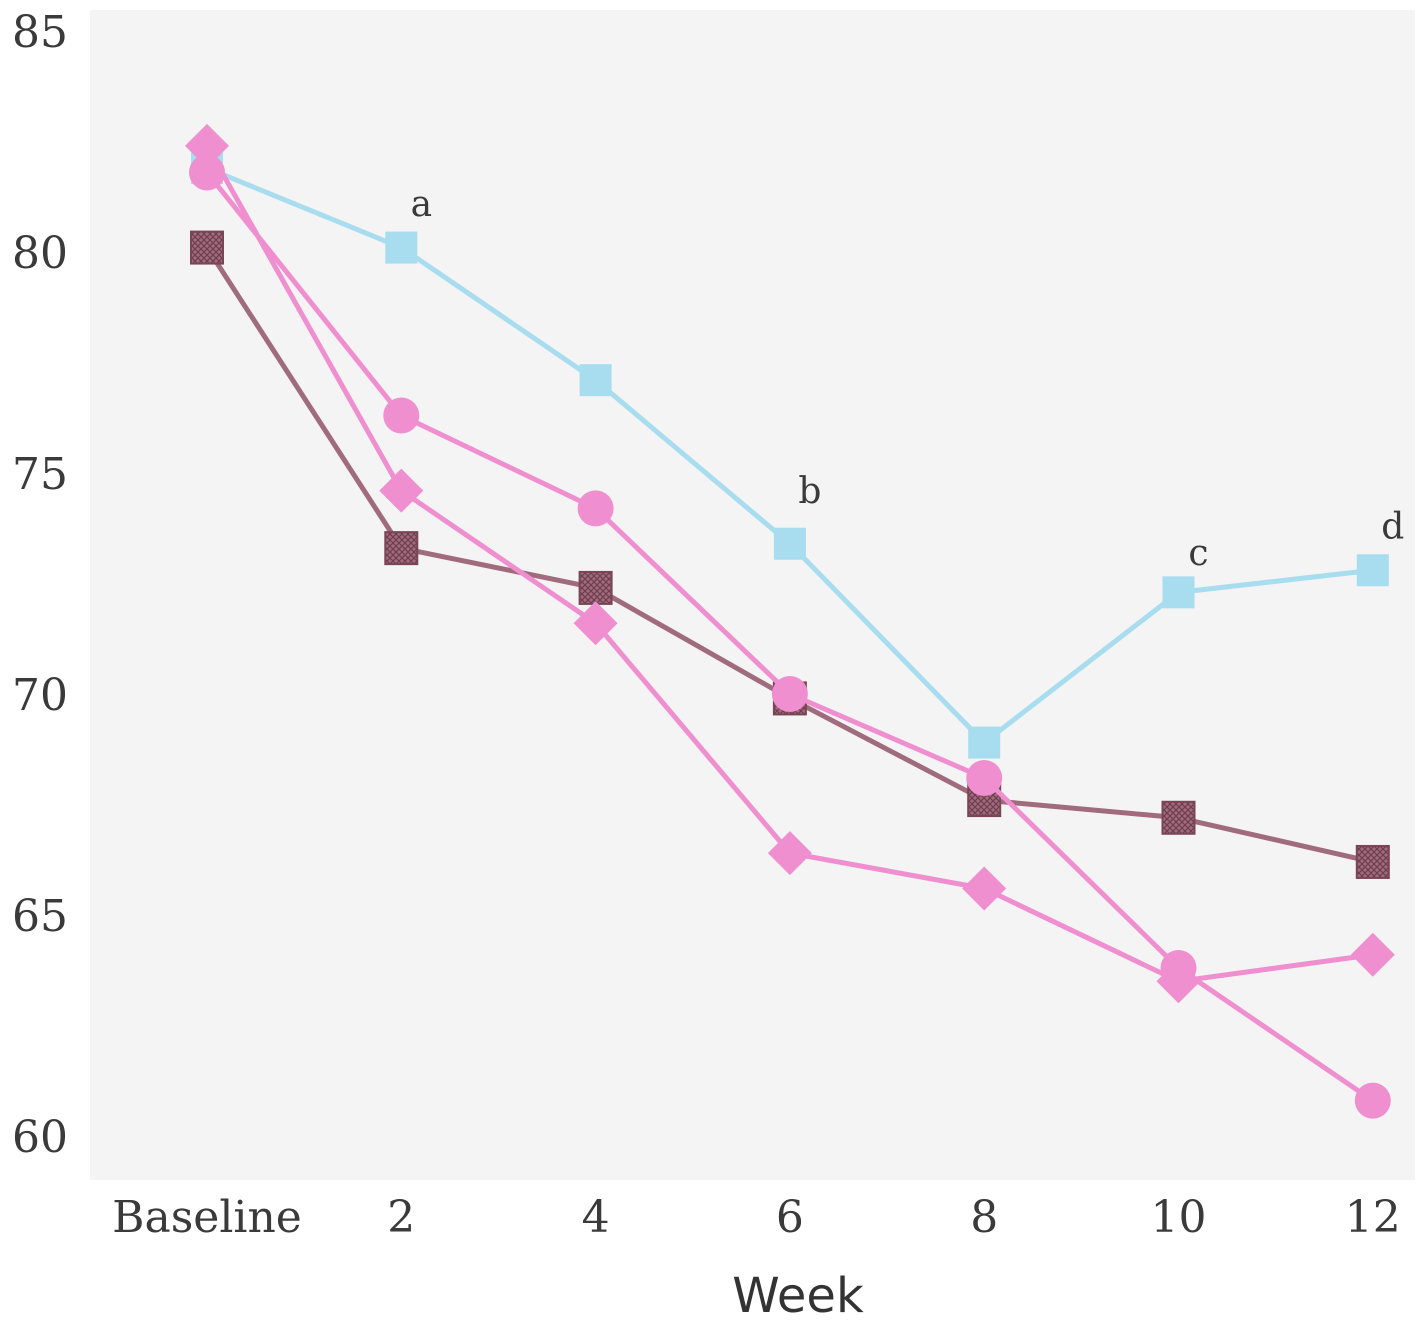 This screenshot has height=1325, width=1421. What do you see at coordinates (1198, 553) in the screenshot?
I see `annotation-label: c` at bounding box center [1198, 553].